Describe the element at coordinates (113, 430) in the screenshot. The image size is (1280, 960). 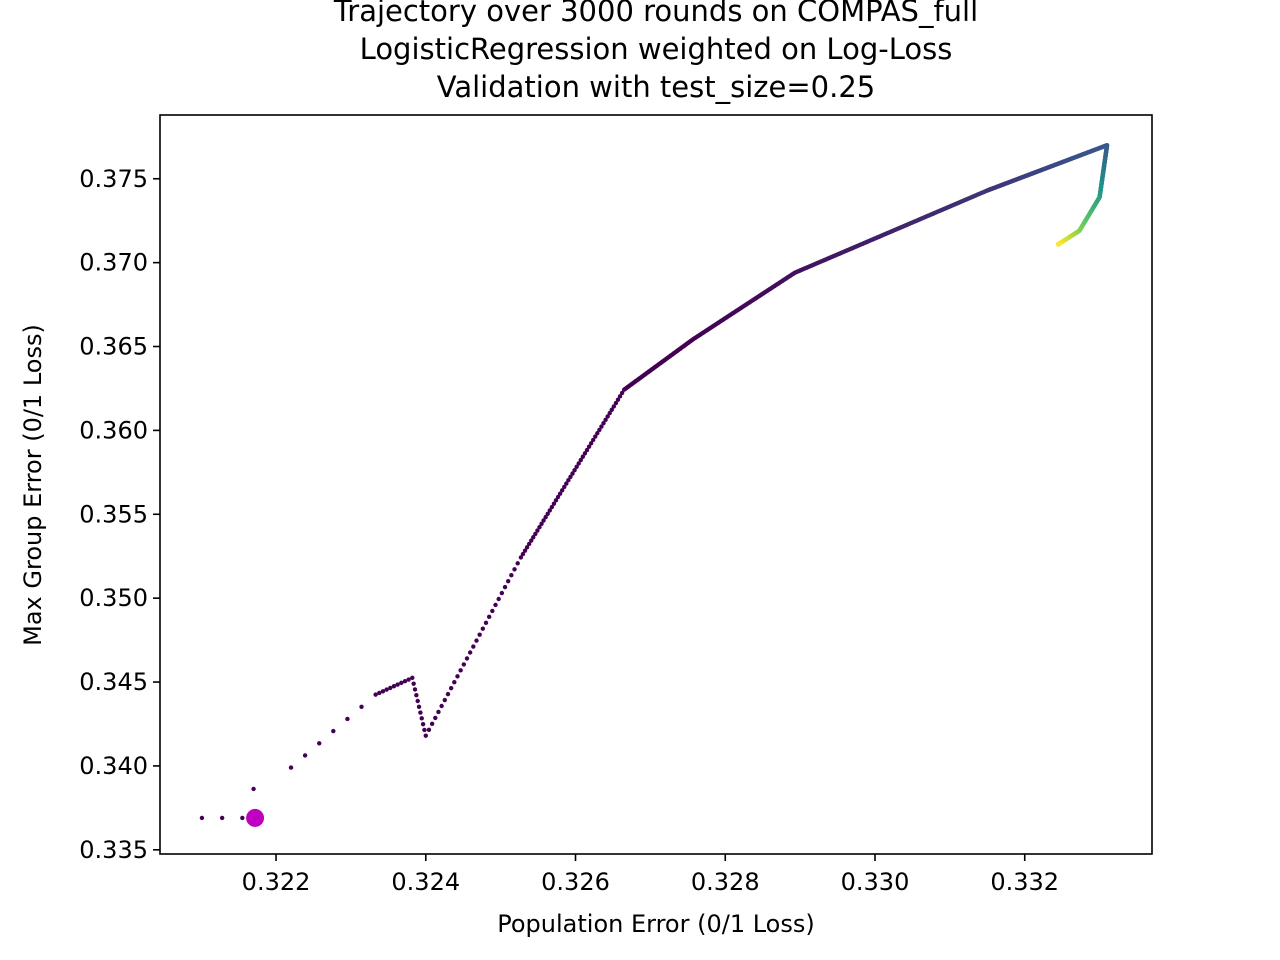
I see `y-tick-label: 0.360` at that location.